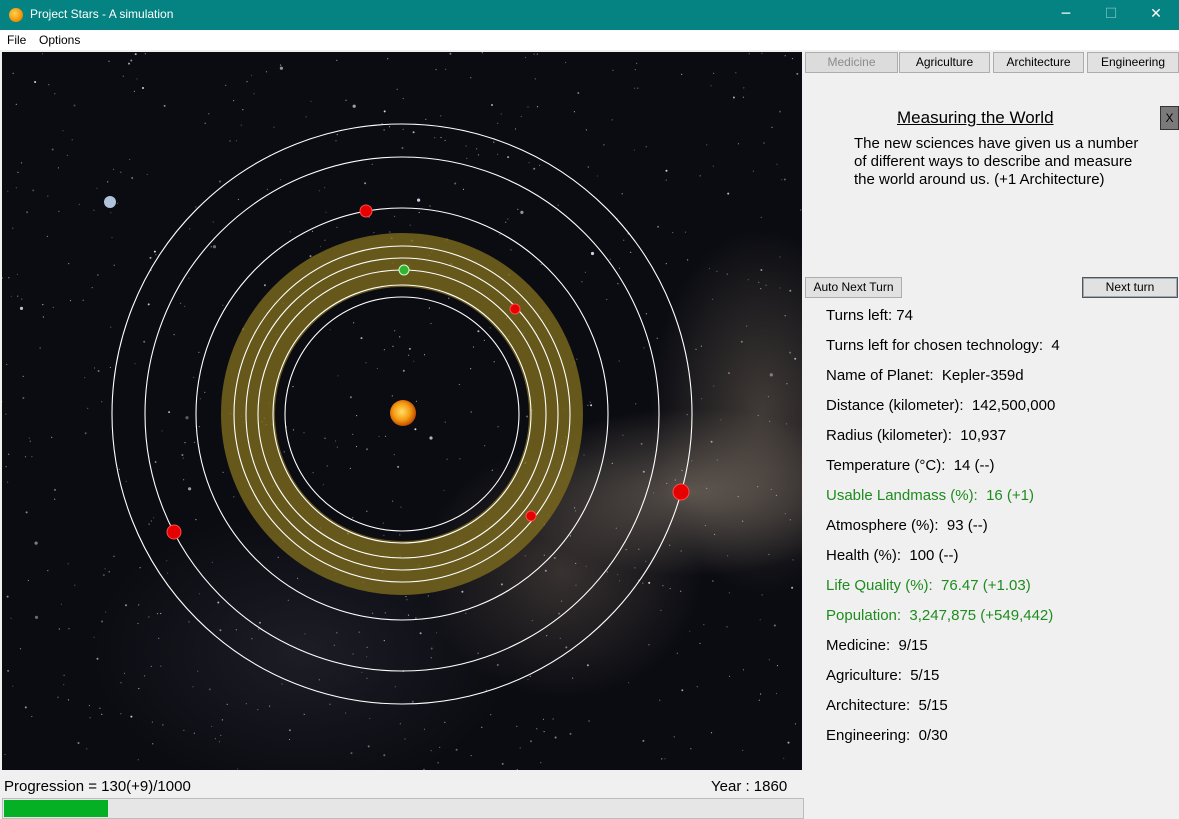  I want to click on stat-radius: Radius (kilometer): 10,937, so click(916, 435).